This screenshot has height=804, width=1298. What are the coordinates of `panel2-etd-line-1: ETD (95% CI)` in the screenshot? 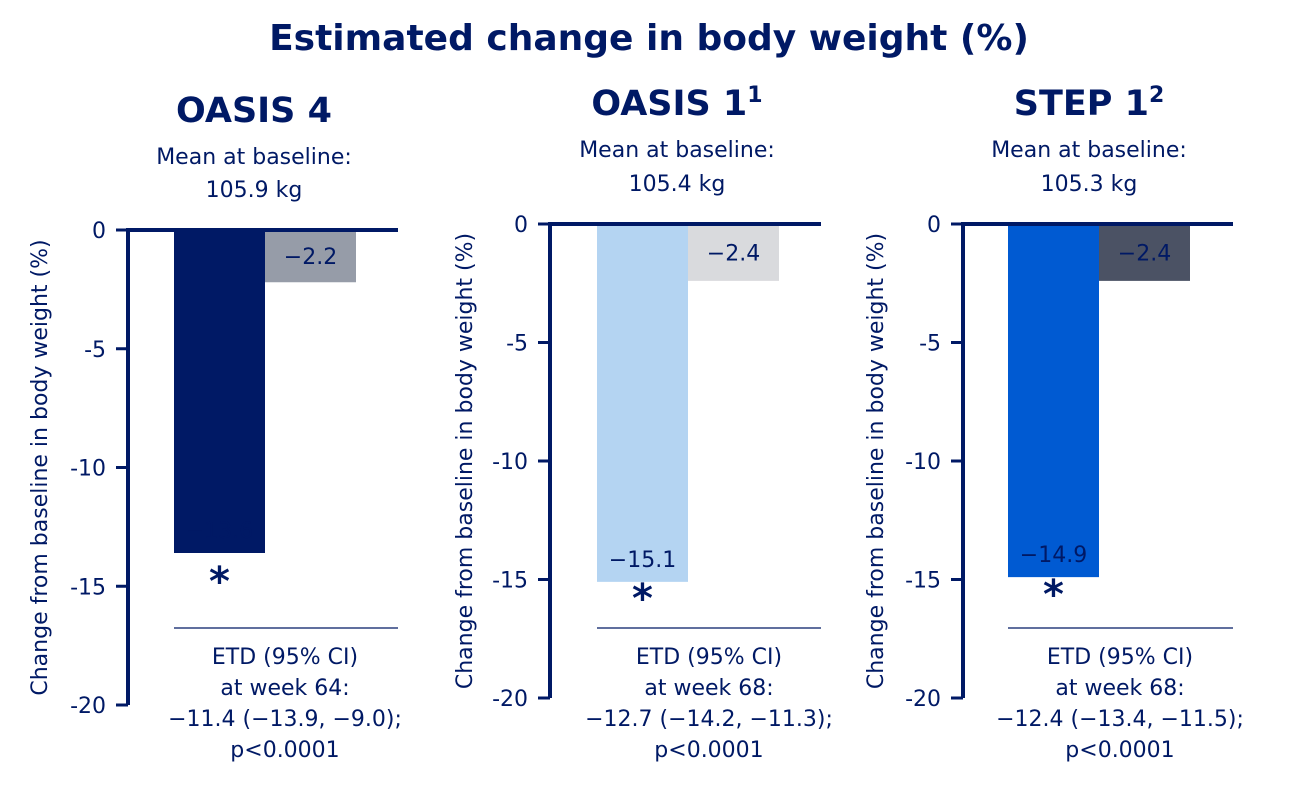 It's located at (709, 657).